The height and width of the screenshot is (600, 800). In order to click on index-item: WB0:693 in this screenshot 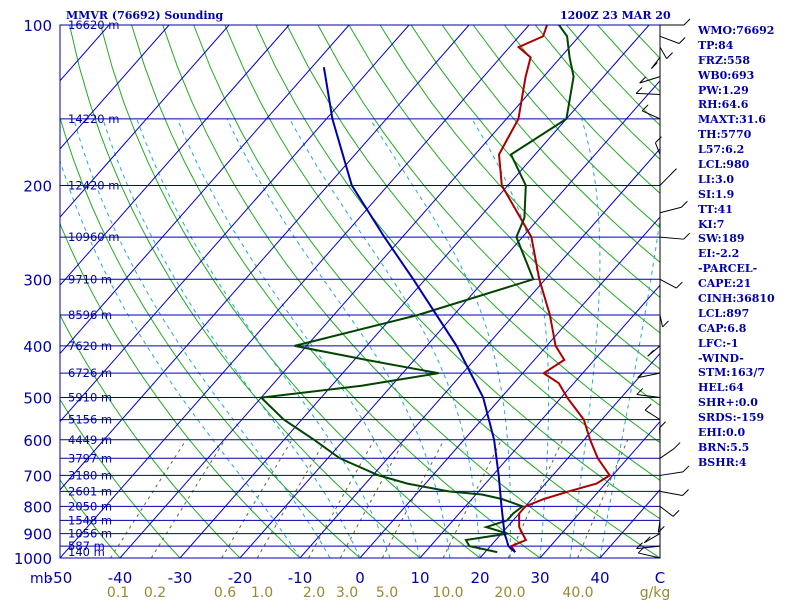, I will do `click(726, 75)`.